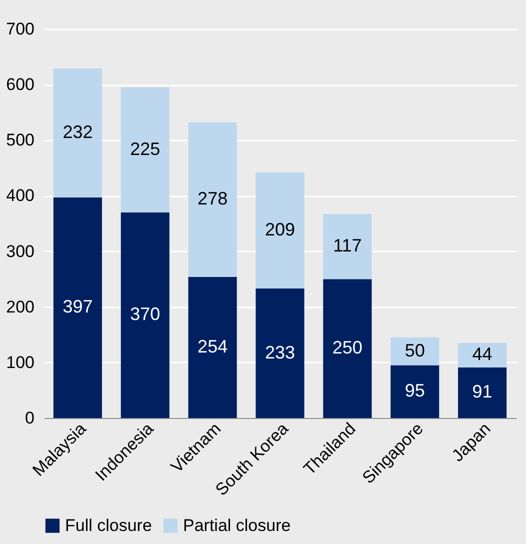 The height and width of the screenshot is (544, 526). What do you see at coordinates (20, 196) in the screenshot?
I see `y-tick-label: 400` at bounding box center [20, 196].